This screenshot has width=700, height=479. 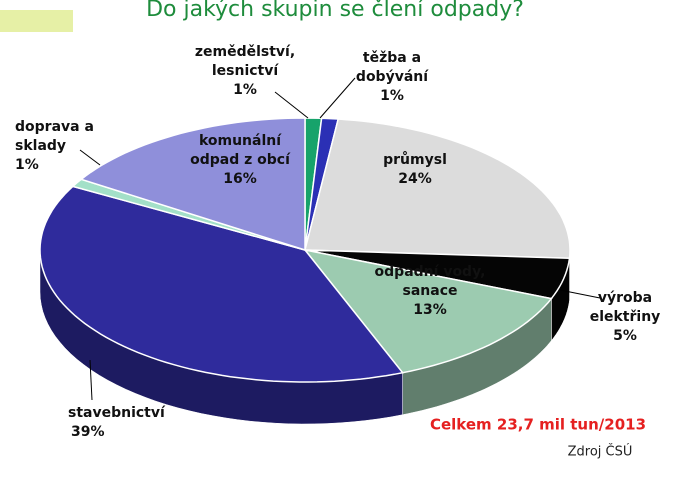 I want to click on slice-label: komunální odpad z obcí, so click(x=240, y=150).